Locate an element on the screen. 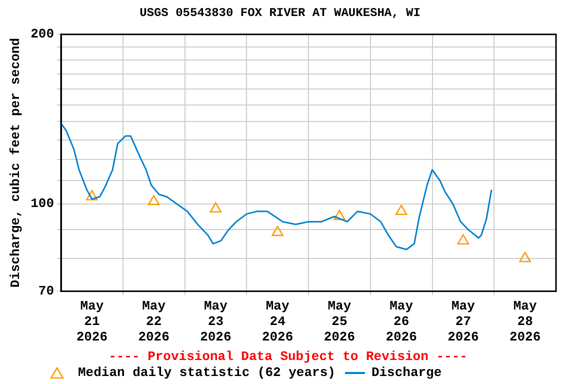  y-axis-title: Discharge, cubic feet per second is located at coordinates (16, 163).